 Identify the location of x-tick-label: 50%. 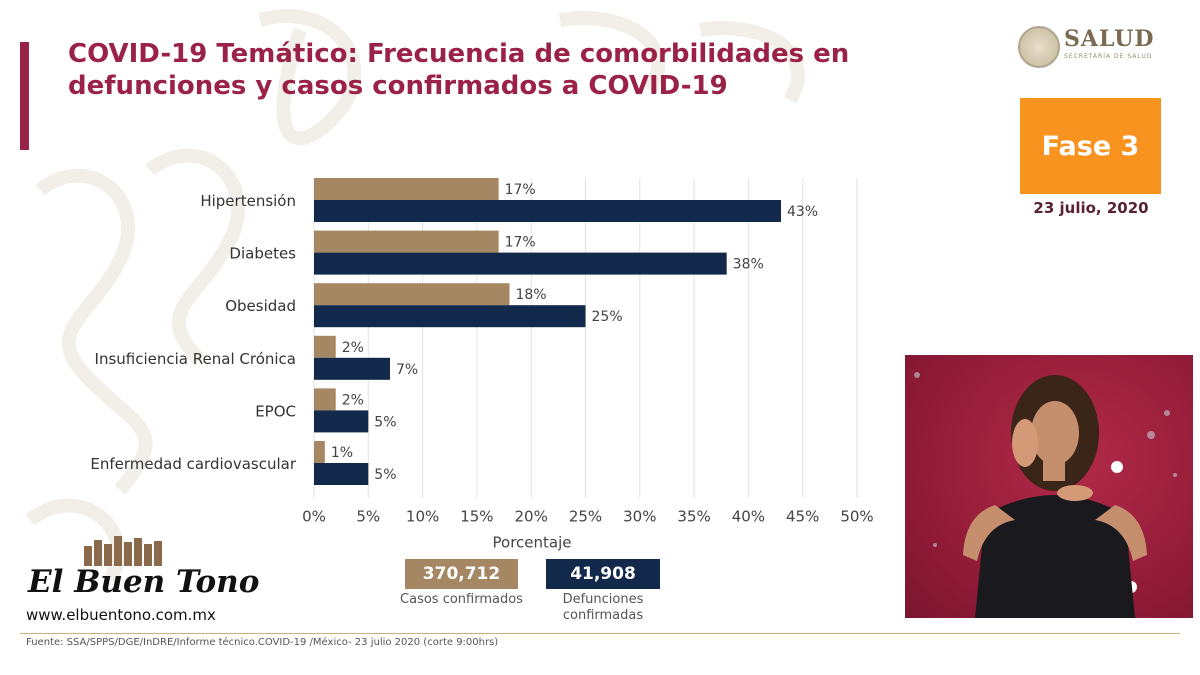
(856, 517).